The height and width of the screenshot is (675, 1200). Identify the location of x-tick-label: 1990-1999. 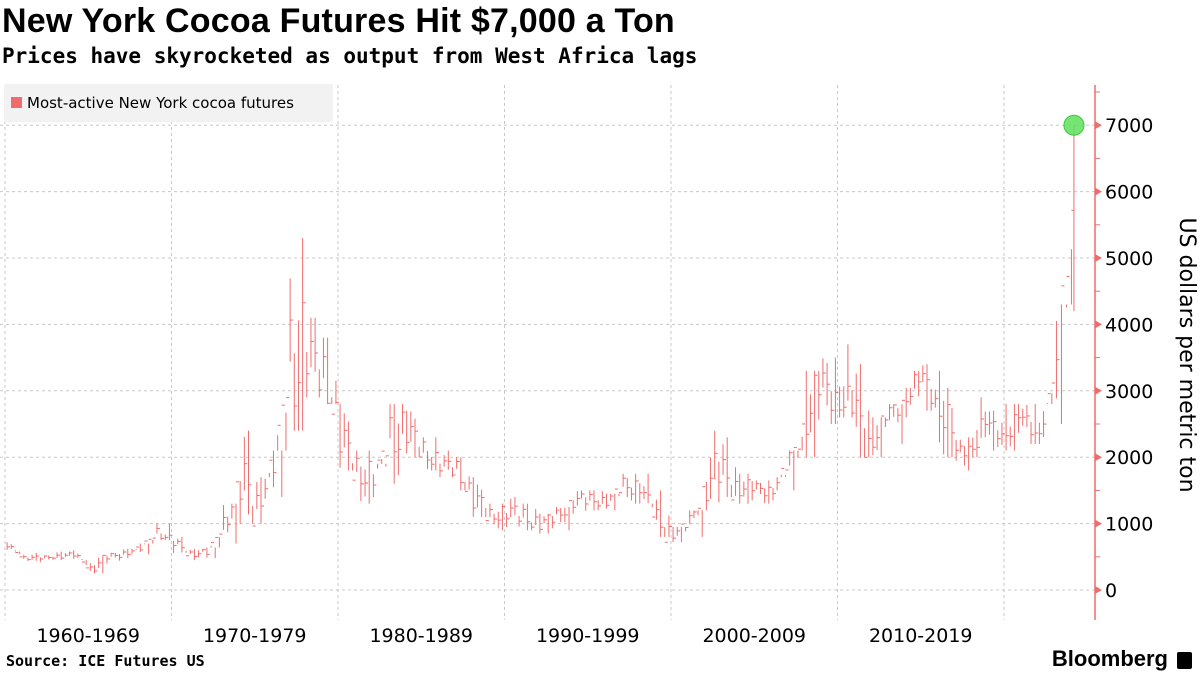
(588, 636).